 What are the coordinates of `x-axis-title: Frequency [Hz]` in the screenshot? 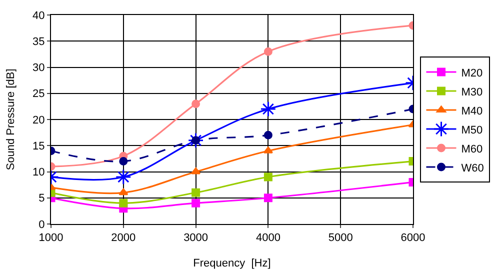 It's located at (232, 263).